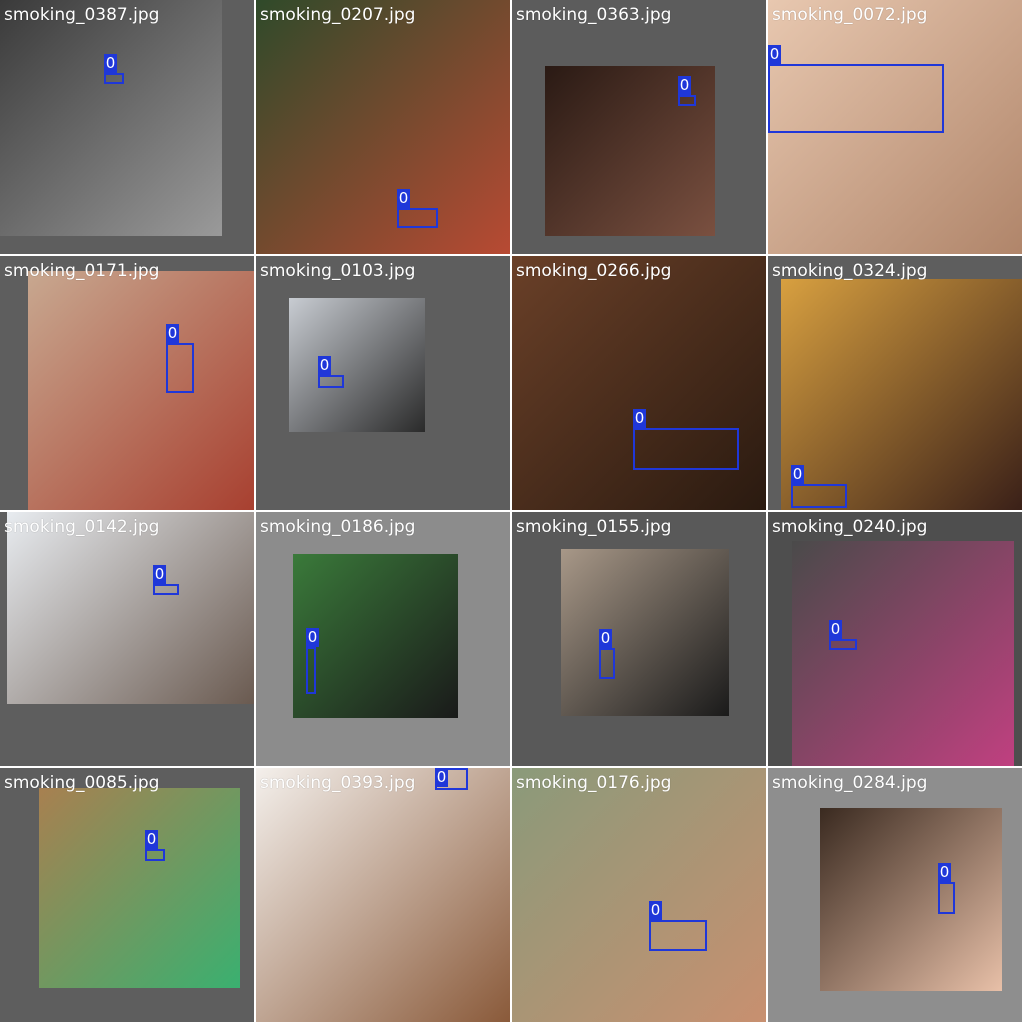  I want to click on mosaic-tile: 0 smoking_0266.jpg, so click(639, 383).